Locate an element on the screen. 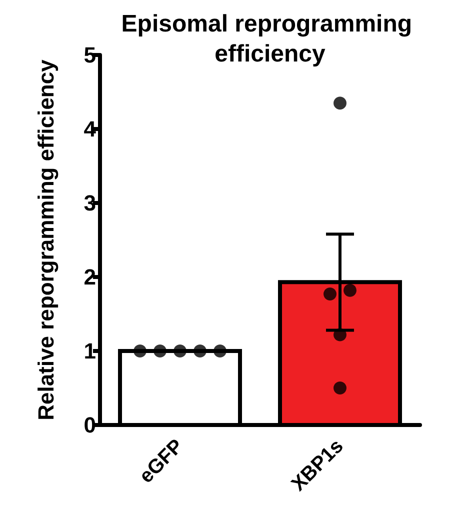  y-tick-label: 2 is located at coordinates (90, 277).